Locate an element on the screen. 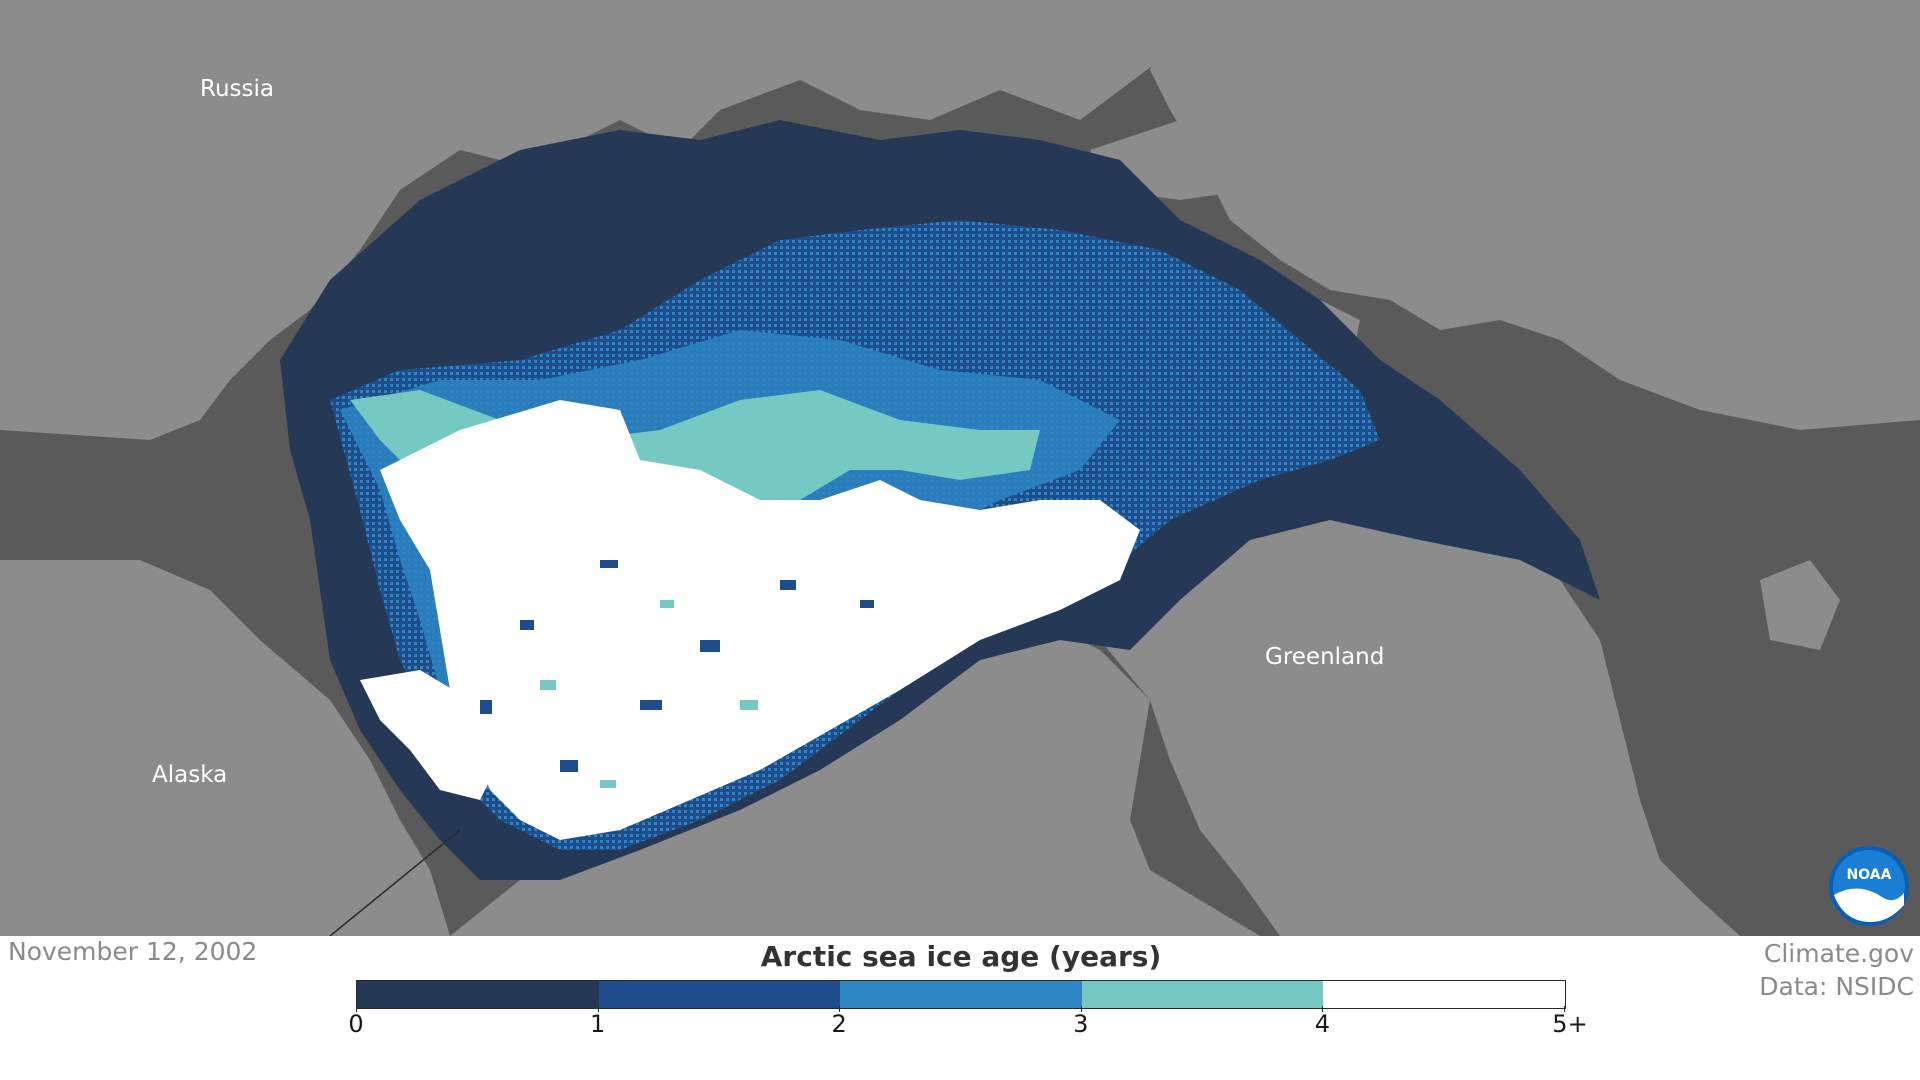 The image size is (1920, 1080). credit-block: Climate.gov Data: NSIDC is located at coordinates (1836, 970).